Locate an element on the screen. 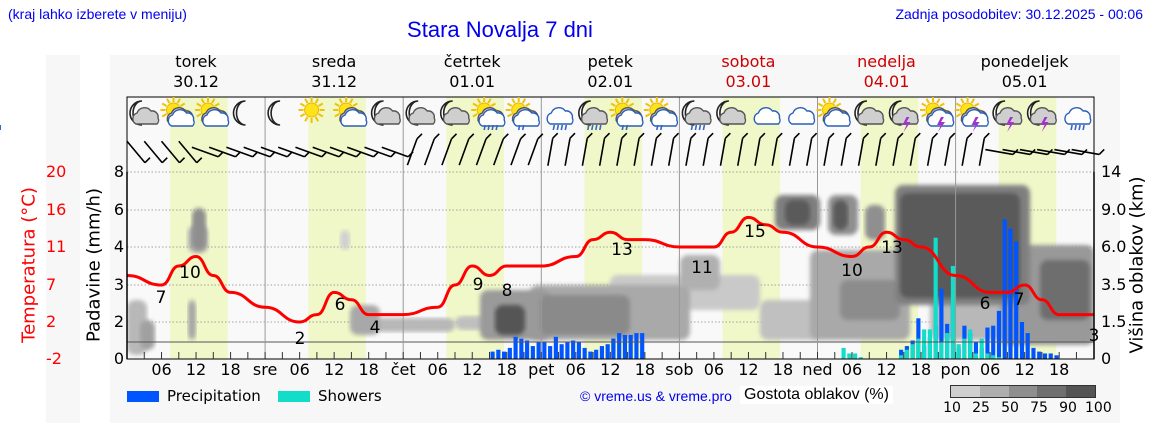 Image resolution: width=1152 pixels, height=443 pixels. legend-showers-label: Showers is located at coordinates (350, 396).